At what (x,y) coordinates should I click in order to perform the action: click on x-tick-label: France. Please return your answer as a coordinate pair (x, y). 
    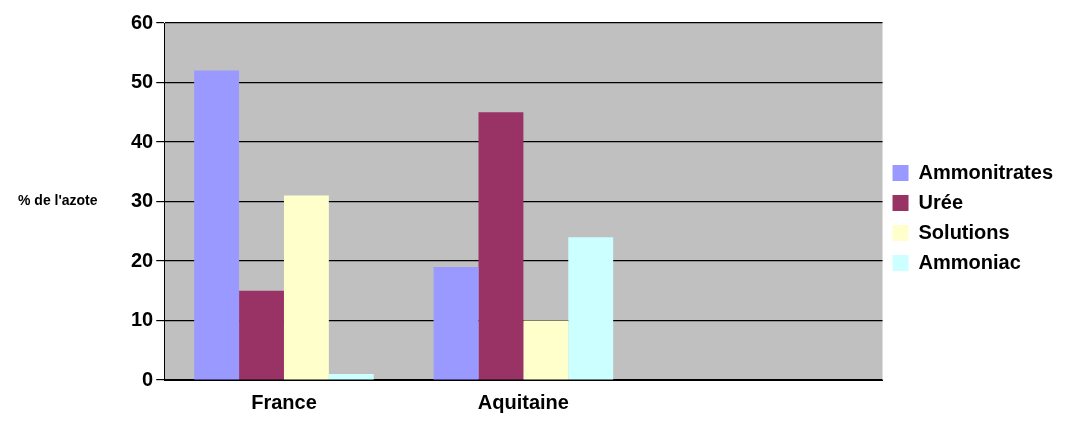
    Looking at the image, I should click on (284, 401).